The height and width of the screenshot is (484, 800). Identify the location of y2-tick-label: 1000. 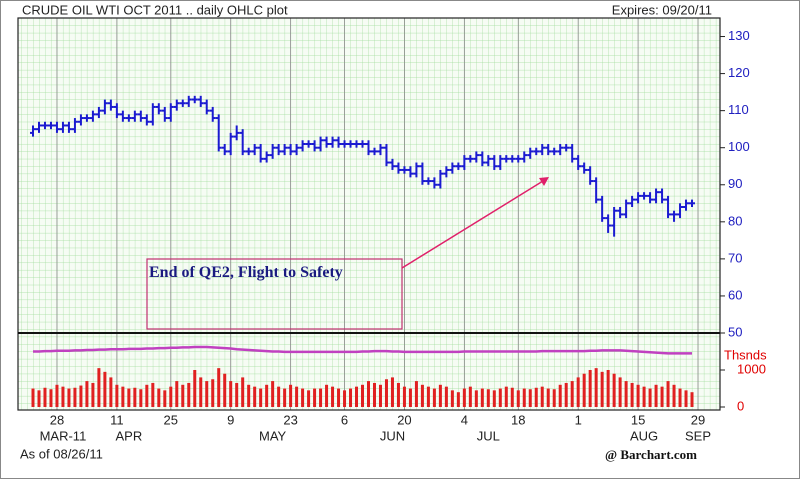
(751, 368).